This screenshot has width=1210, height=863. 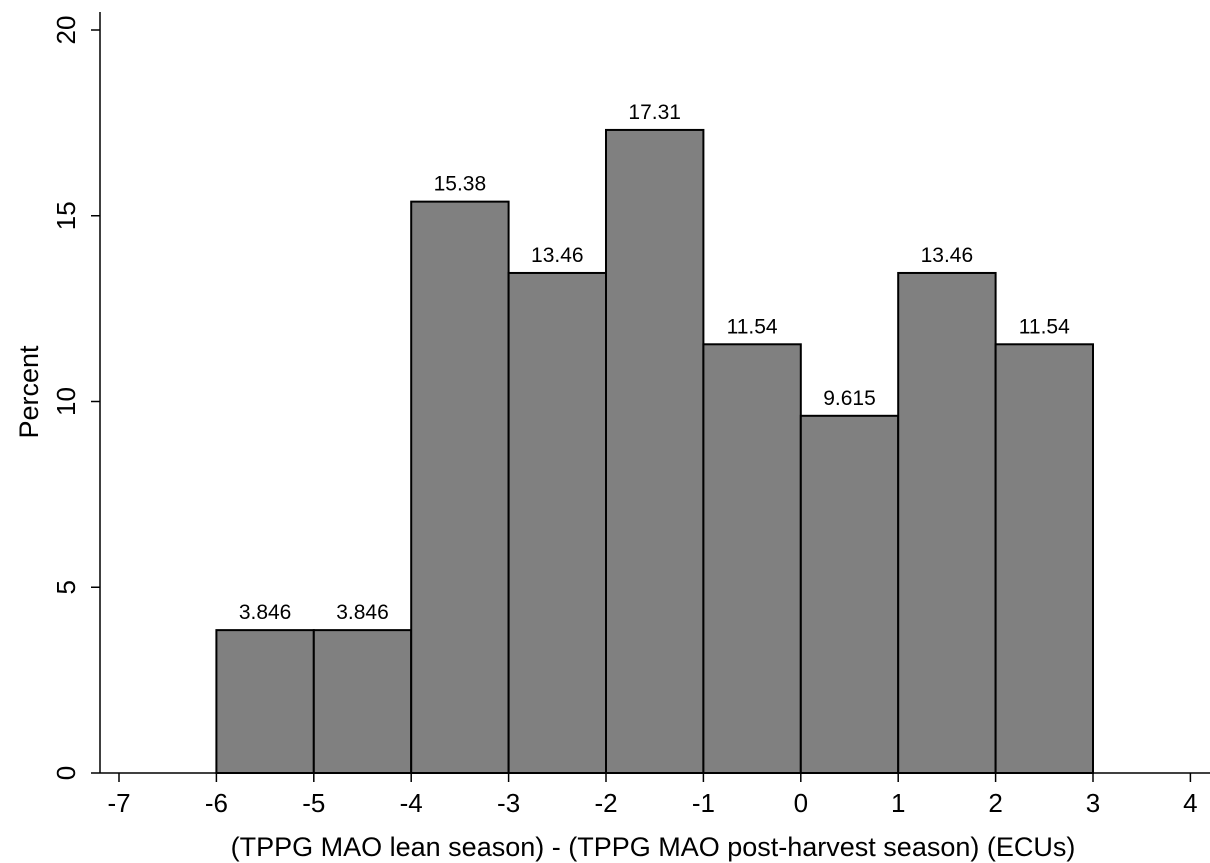 I want to click on y-ticks-group: 0 5 10 15 20, so click(x=75, y=398).